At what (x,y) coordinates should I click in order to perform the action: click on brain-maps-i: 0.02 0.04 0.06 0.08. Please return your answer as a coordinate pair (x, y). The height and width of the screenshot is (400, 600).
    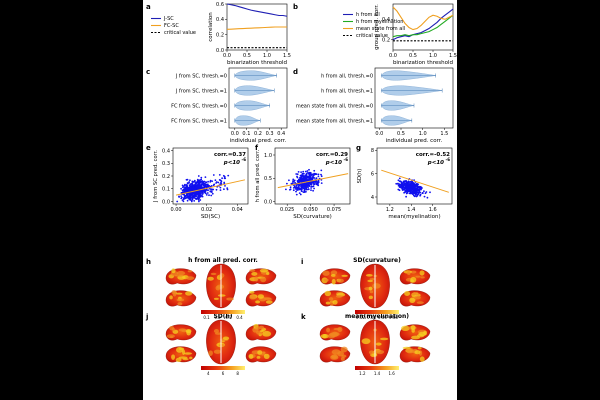
    Looking at the image, I should click on (375, 291).